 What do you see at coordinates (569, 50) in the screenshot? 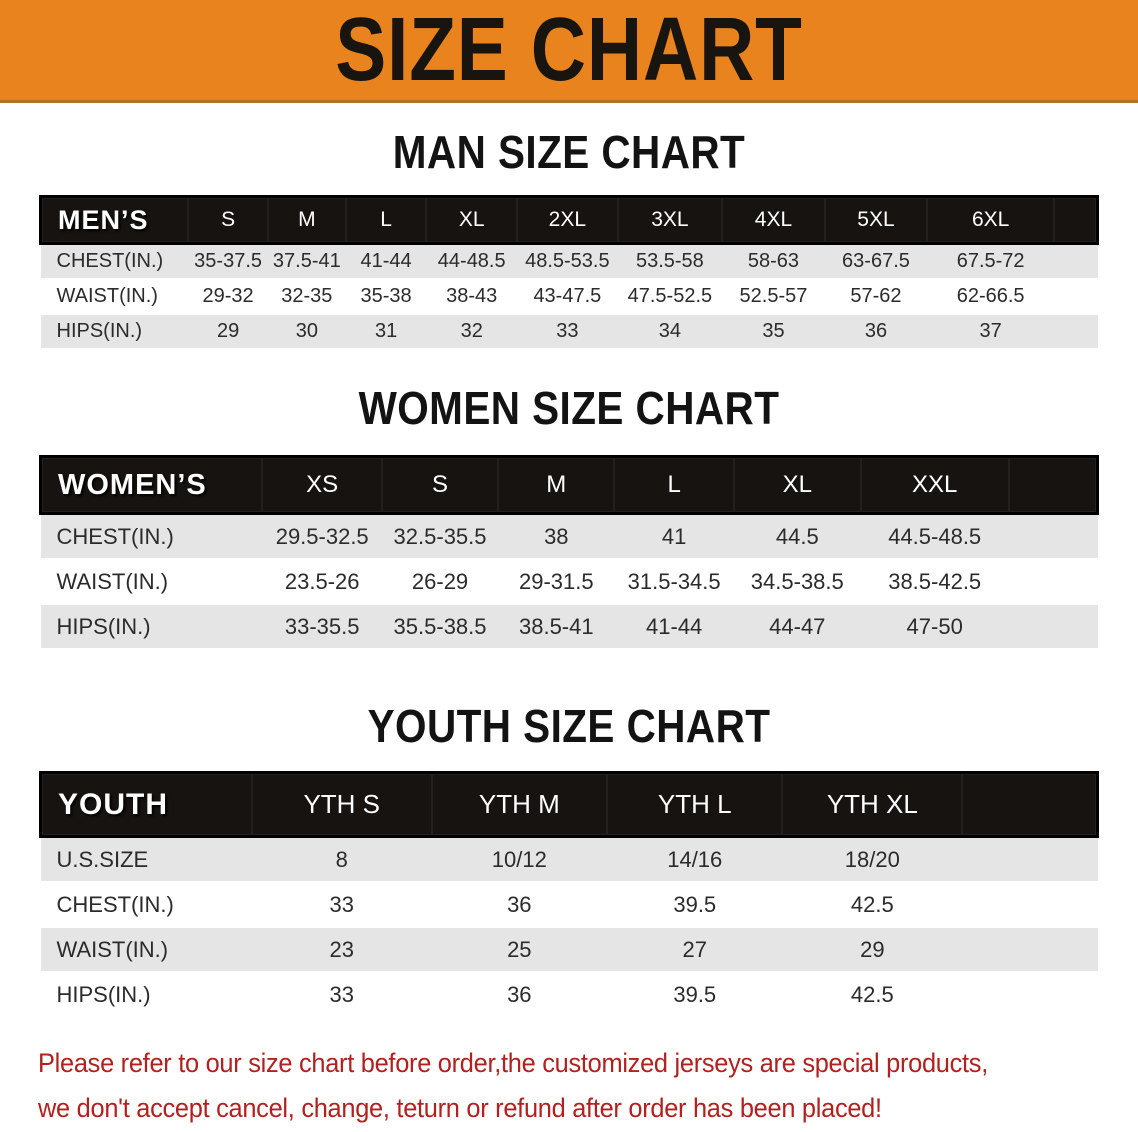
I see `page-title: SIZE CHART` at bounding box center [569, 50].